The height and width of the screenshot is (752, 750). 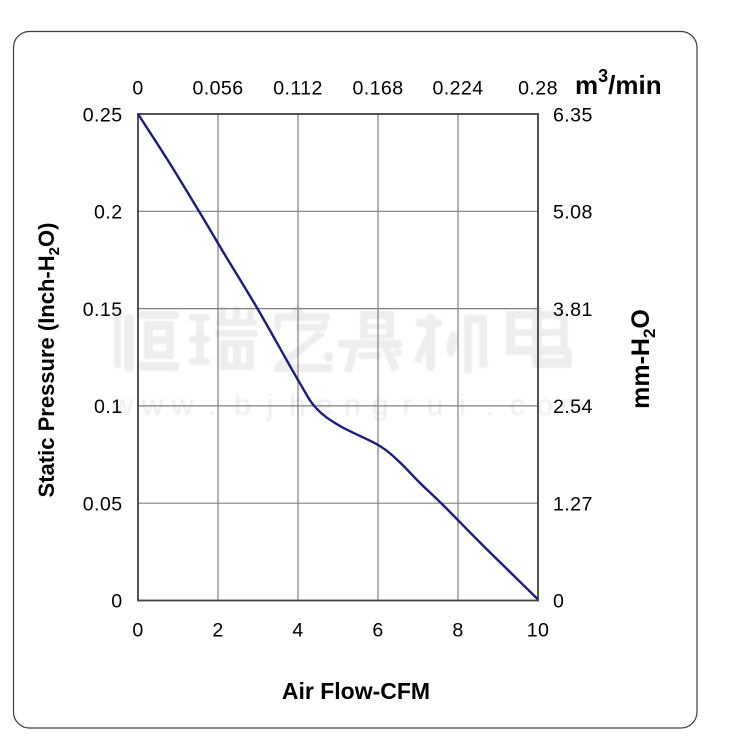 I want to click on svg-text: 0.28, so click(x=538, y=88).